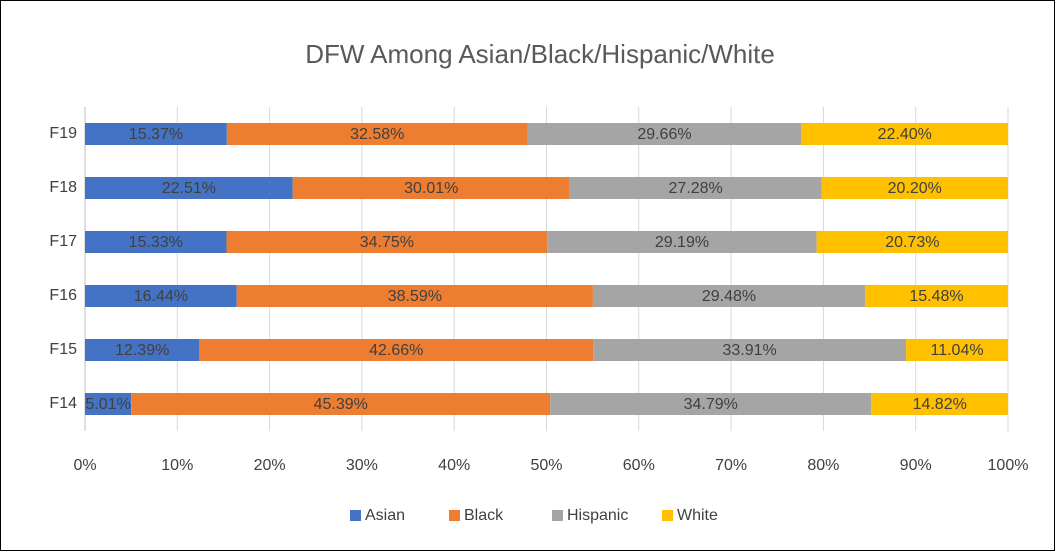 Image resolution: width=1055 pixels, height=551 pixels. I want to click on x-tick-label: 50%, so click(546, 465).